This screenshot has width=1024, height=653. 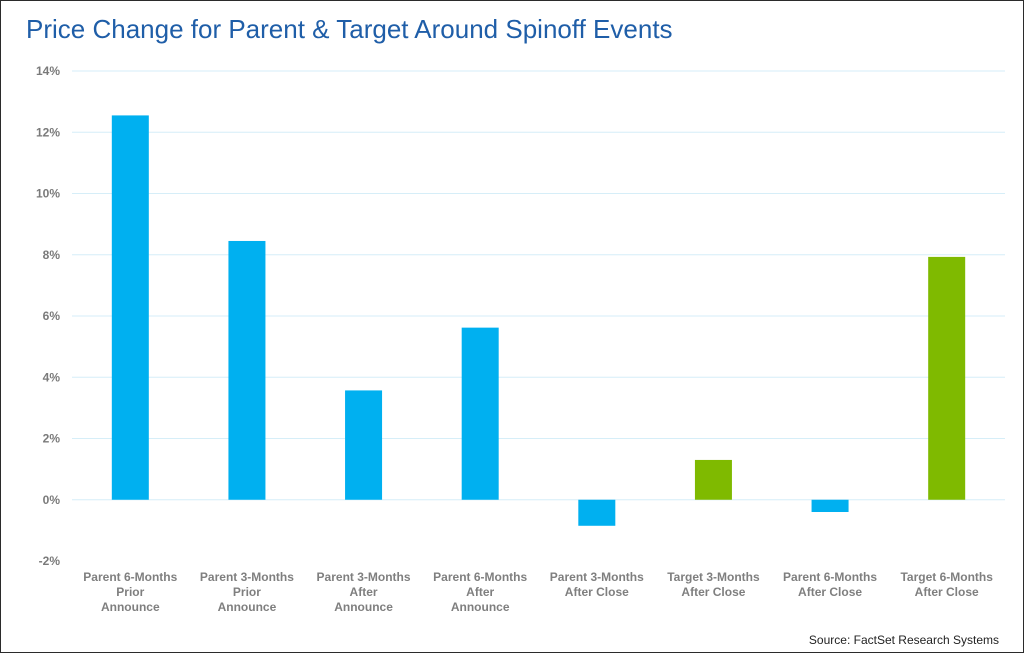 I want to click on y-tick-label: 2%, so click(x=52, y=439).